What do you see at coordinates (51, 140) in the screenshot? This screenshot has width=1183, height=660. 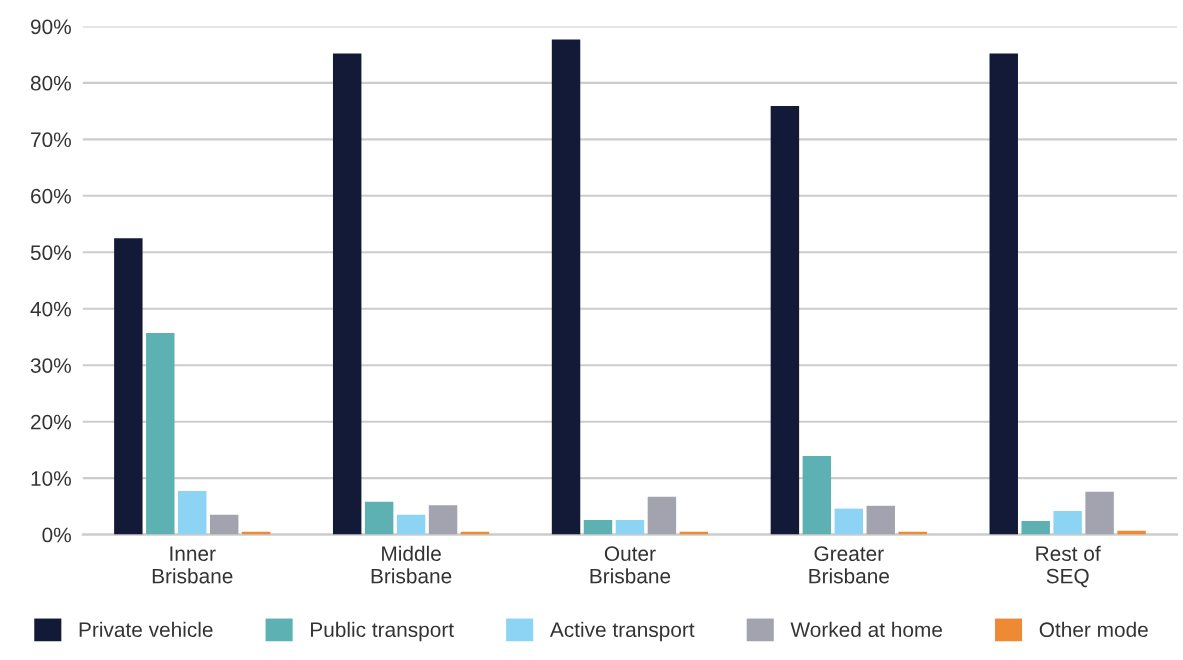 I see `y-tick-label: 70%` at bounding box center [51, 140].